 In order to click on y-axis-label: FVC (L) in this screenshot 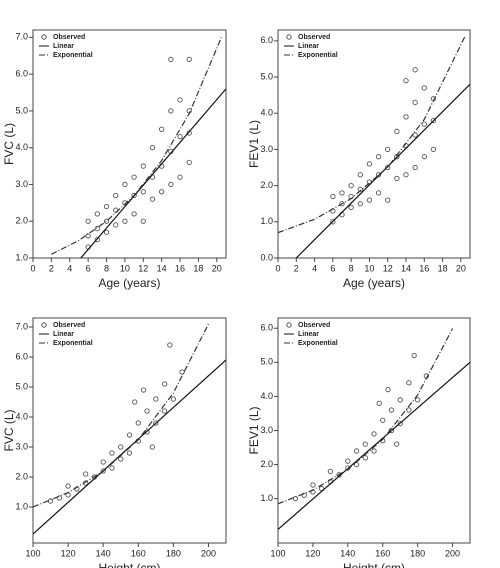, I will do `click(9, 430)`.